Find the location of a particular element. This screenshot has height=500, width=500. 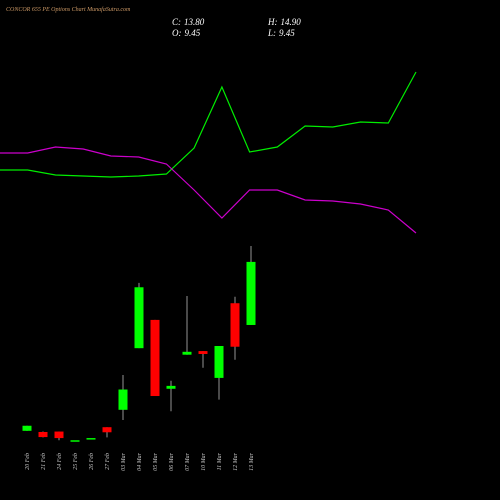

ohlc-value: 13.80 is located at coordinates (194, 22).